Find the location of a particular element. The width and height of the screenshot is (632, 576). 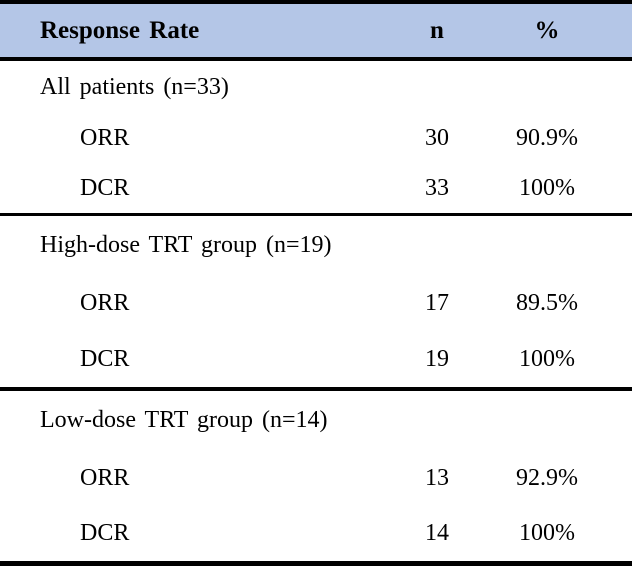

cell-n: 17 is located at coordinates (437, 303).